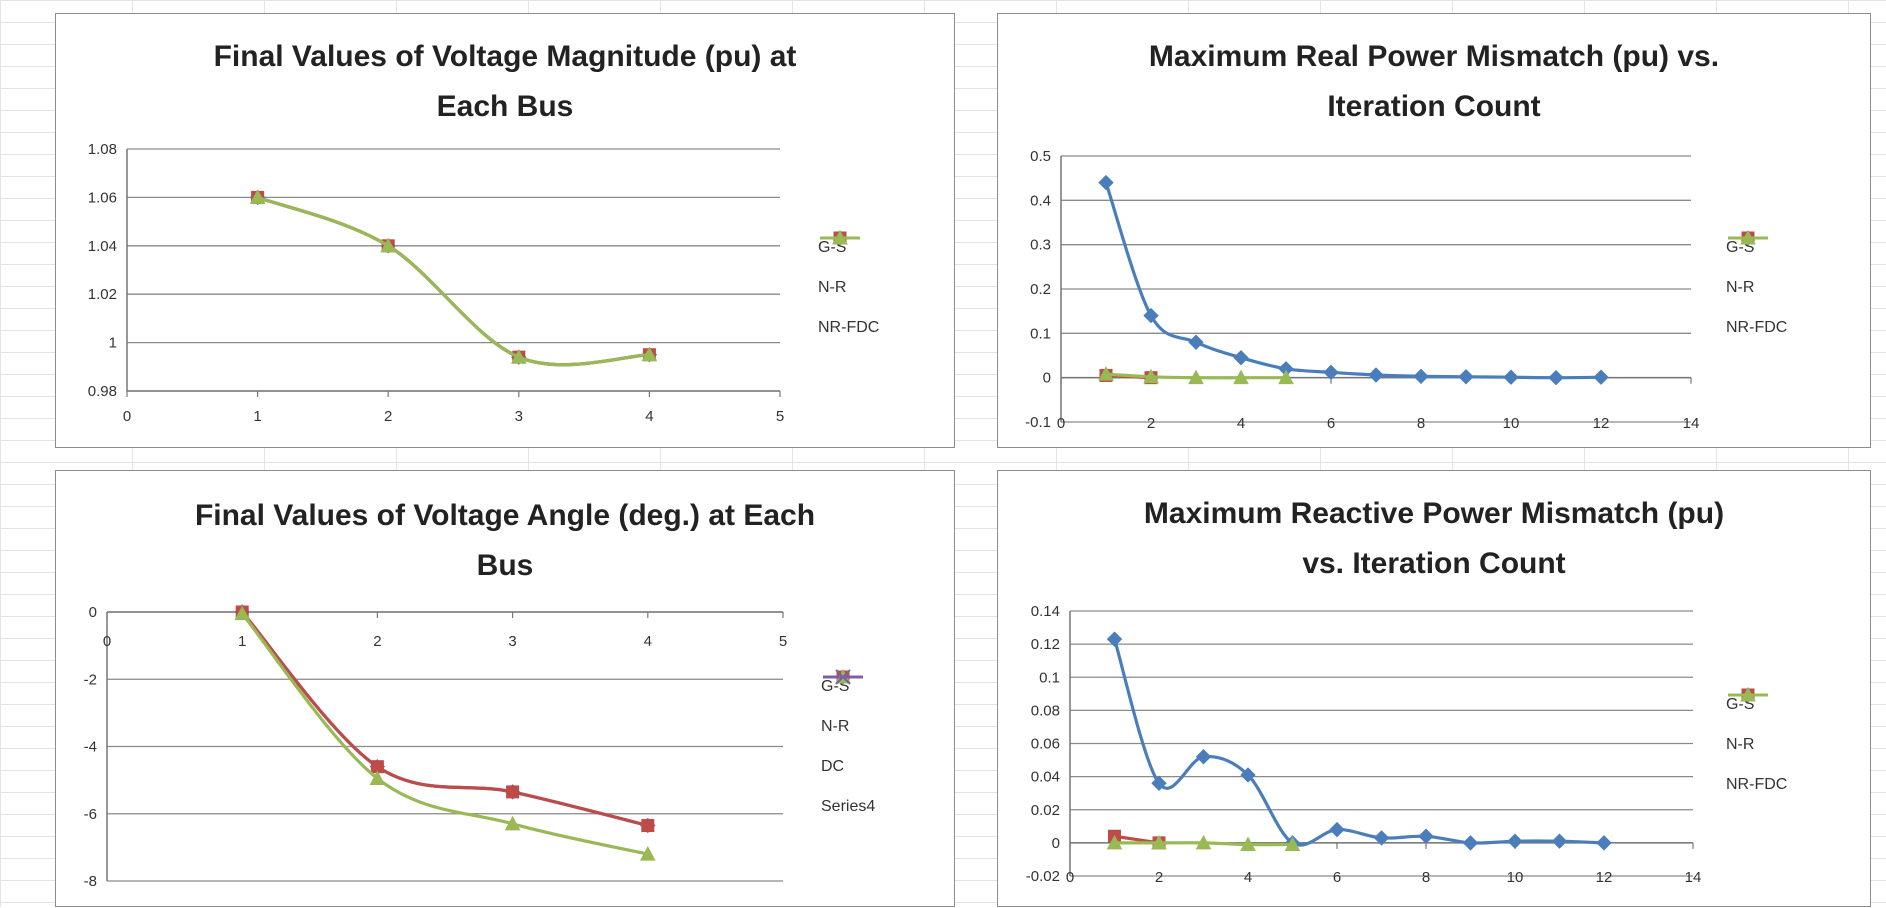 Image resolution: width=1886 pixels, height=908 pixels. Describe the element at coordinates (1045, 810) in the screenshot. I see `y-tick-label: 0.02` at that location.